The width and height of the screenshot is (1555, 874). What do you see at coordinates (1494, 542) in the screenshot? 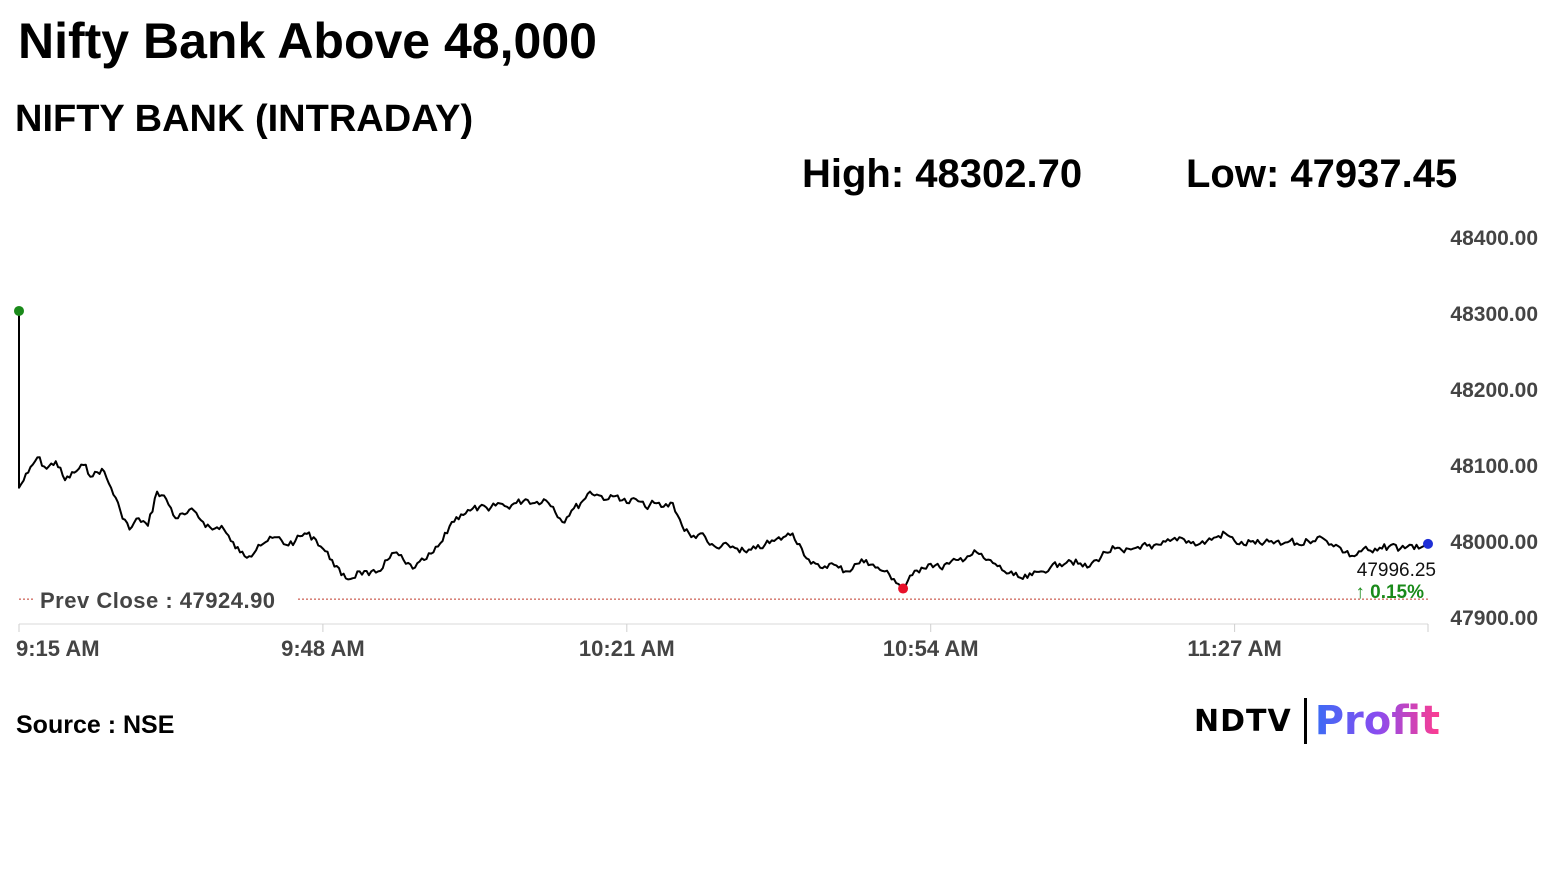
I see `y-tick-label: 48000.00` at bounding box center [1494, 542].